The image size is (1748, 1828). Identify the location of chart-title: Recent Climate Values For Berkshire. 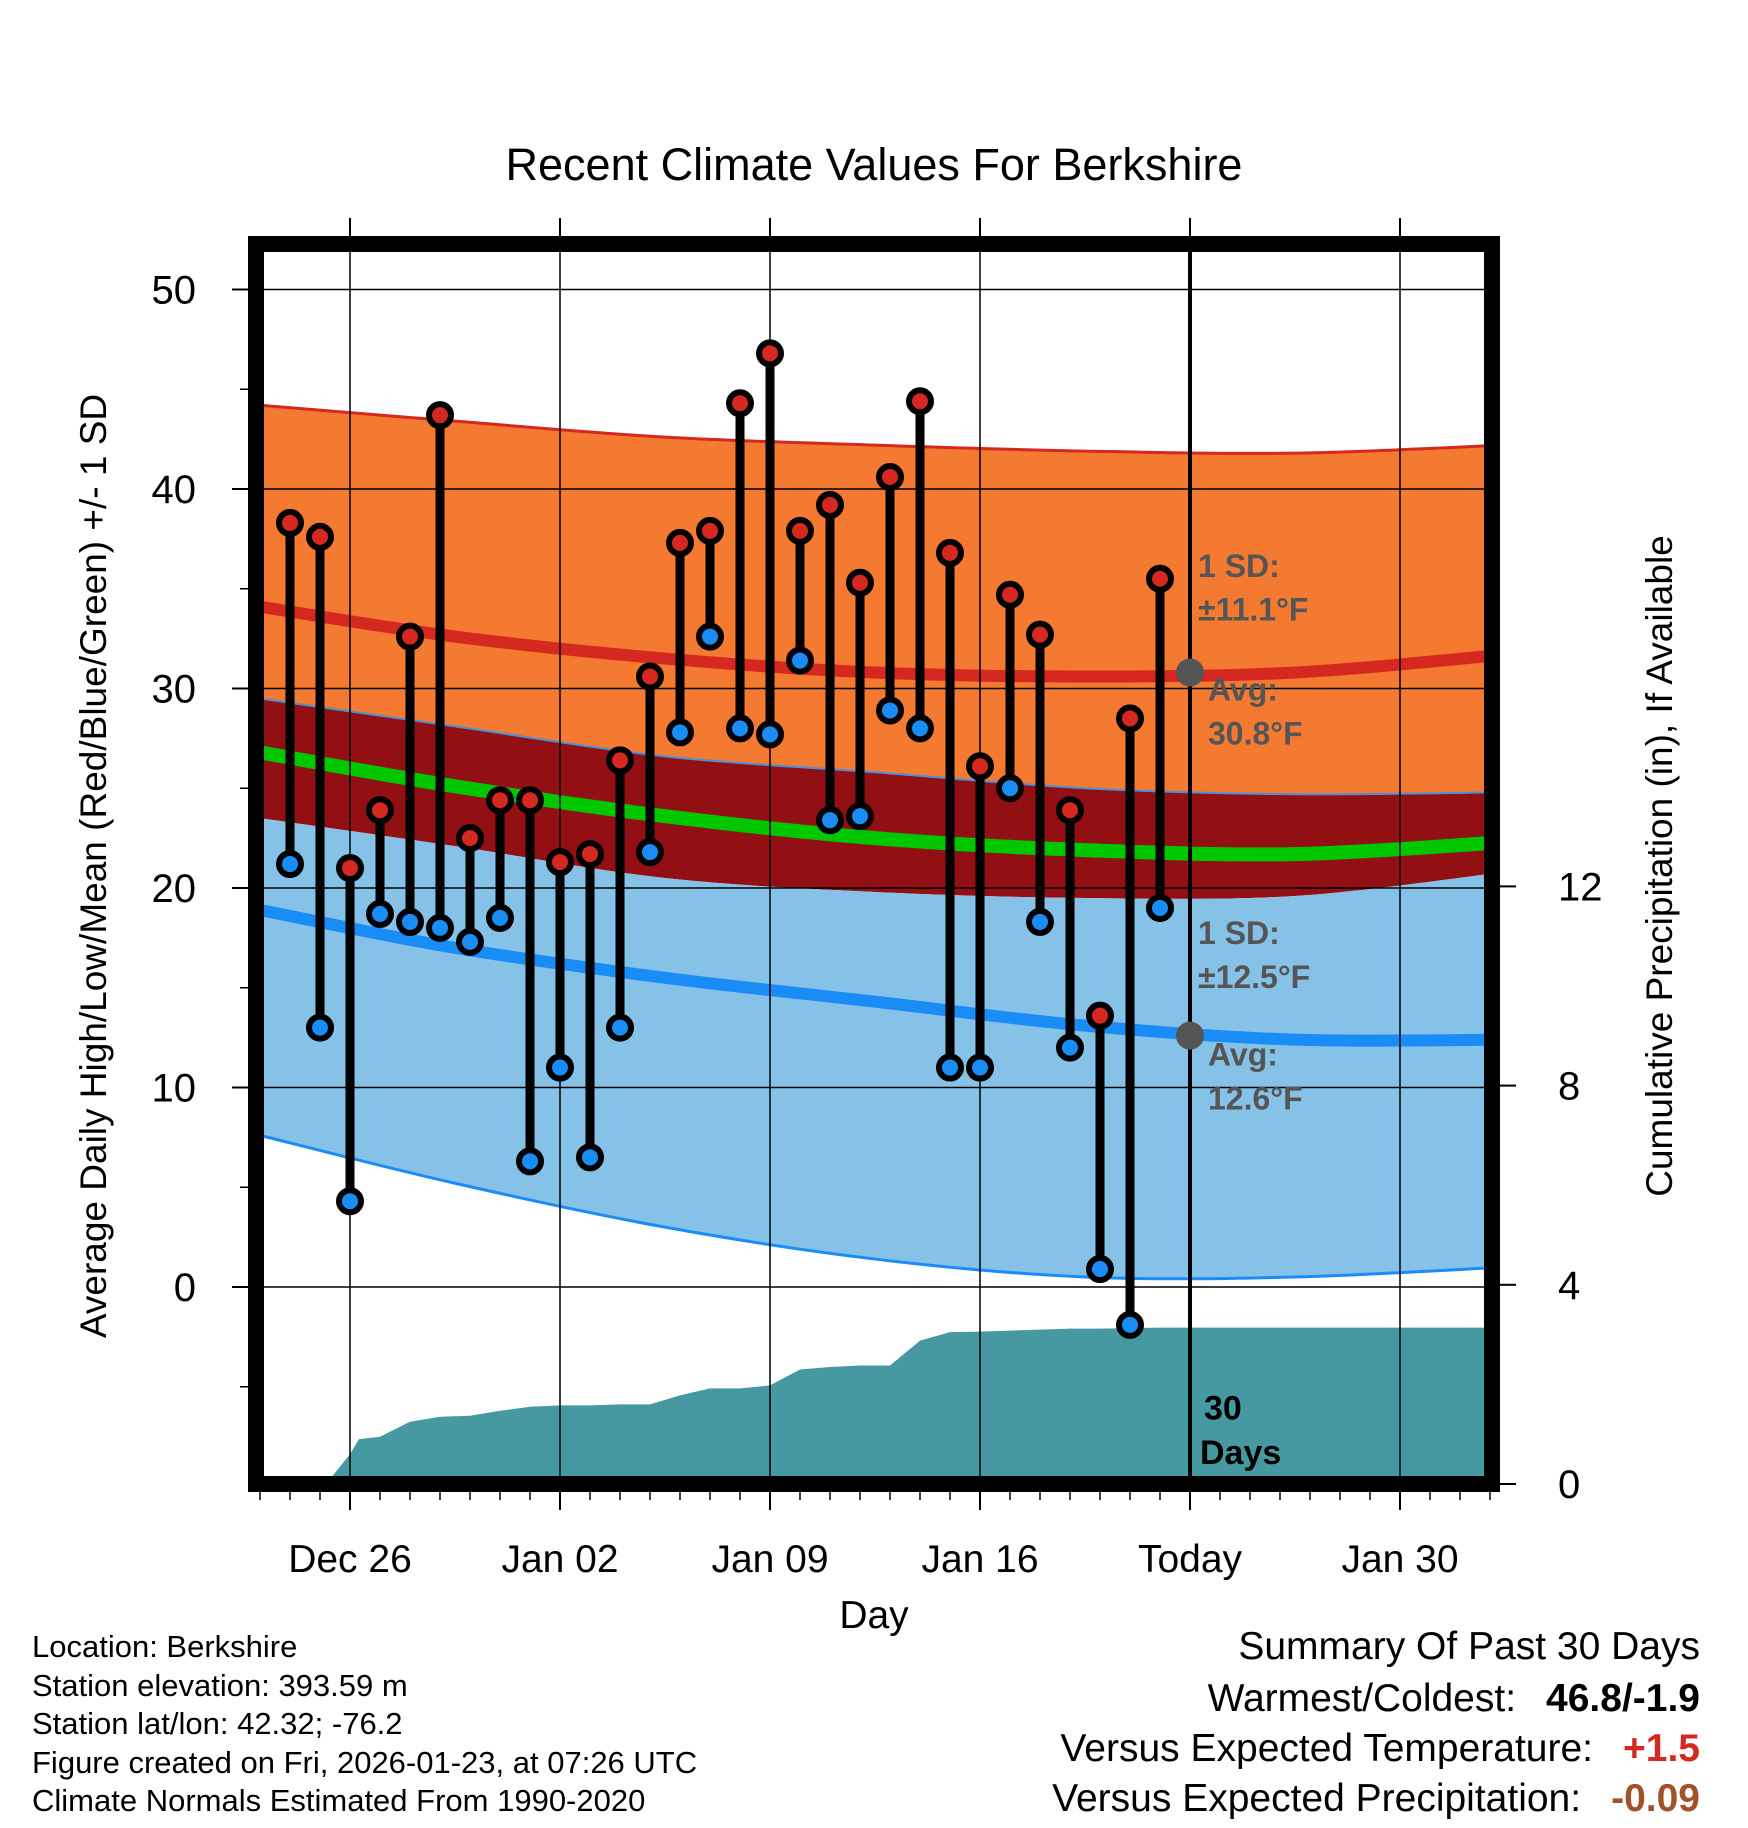
(874, 164).